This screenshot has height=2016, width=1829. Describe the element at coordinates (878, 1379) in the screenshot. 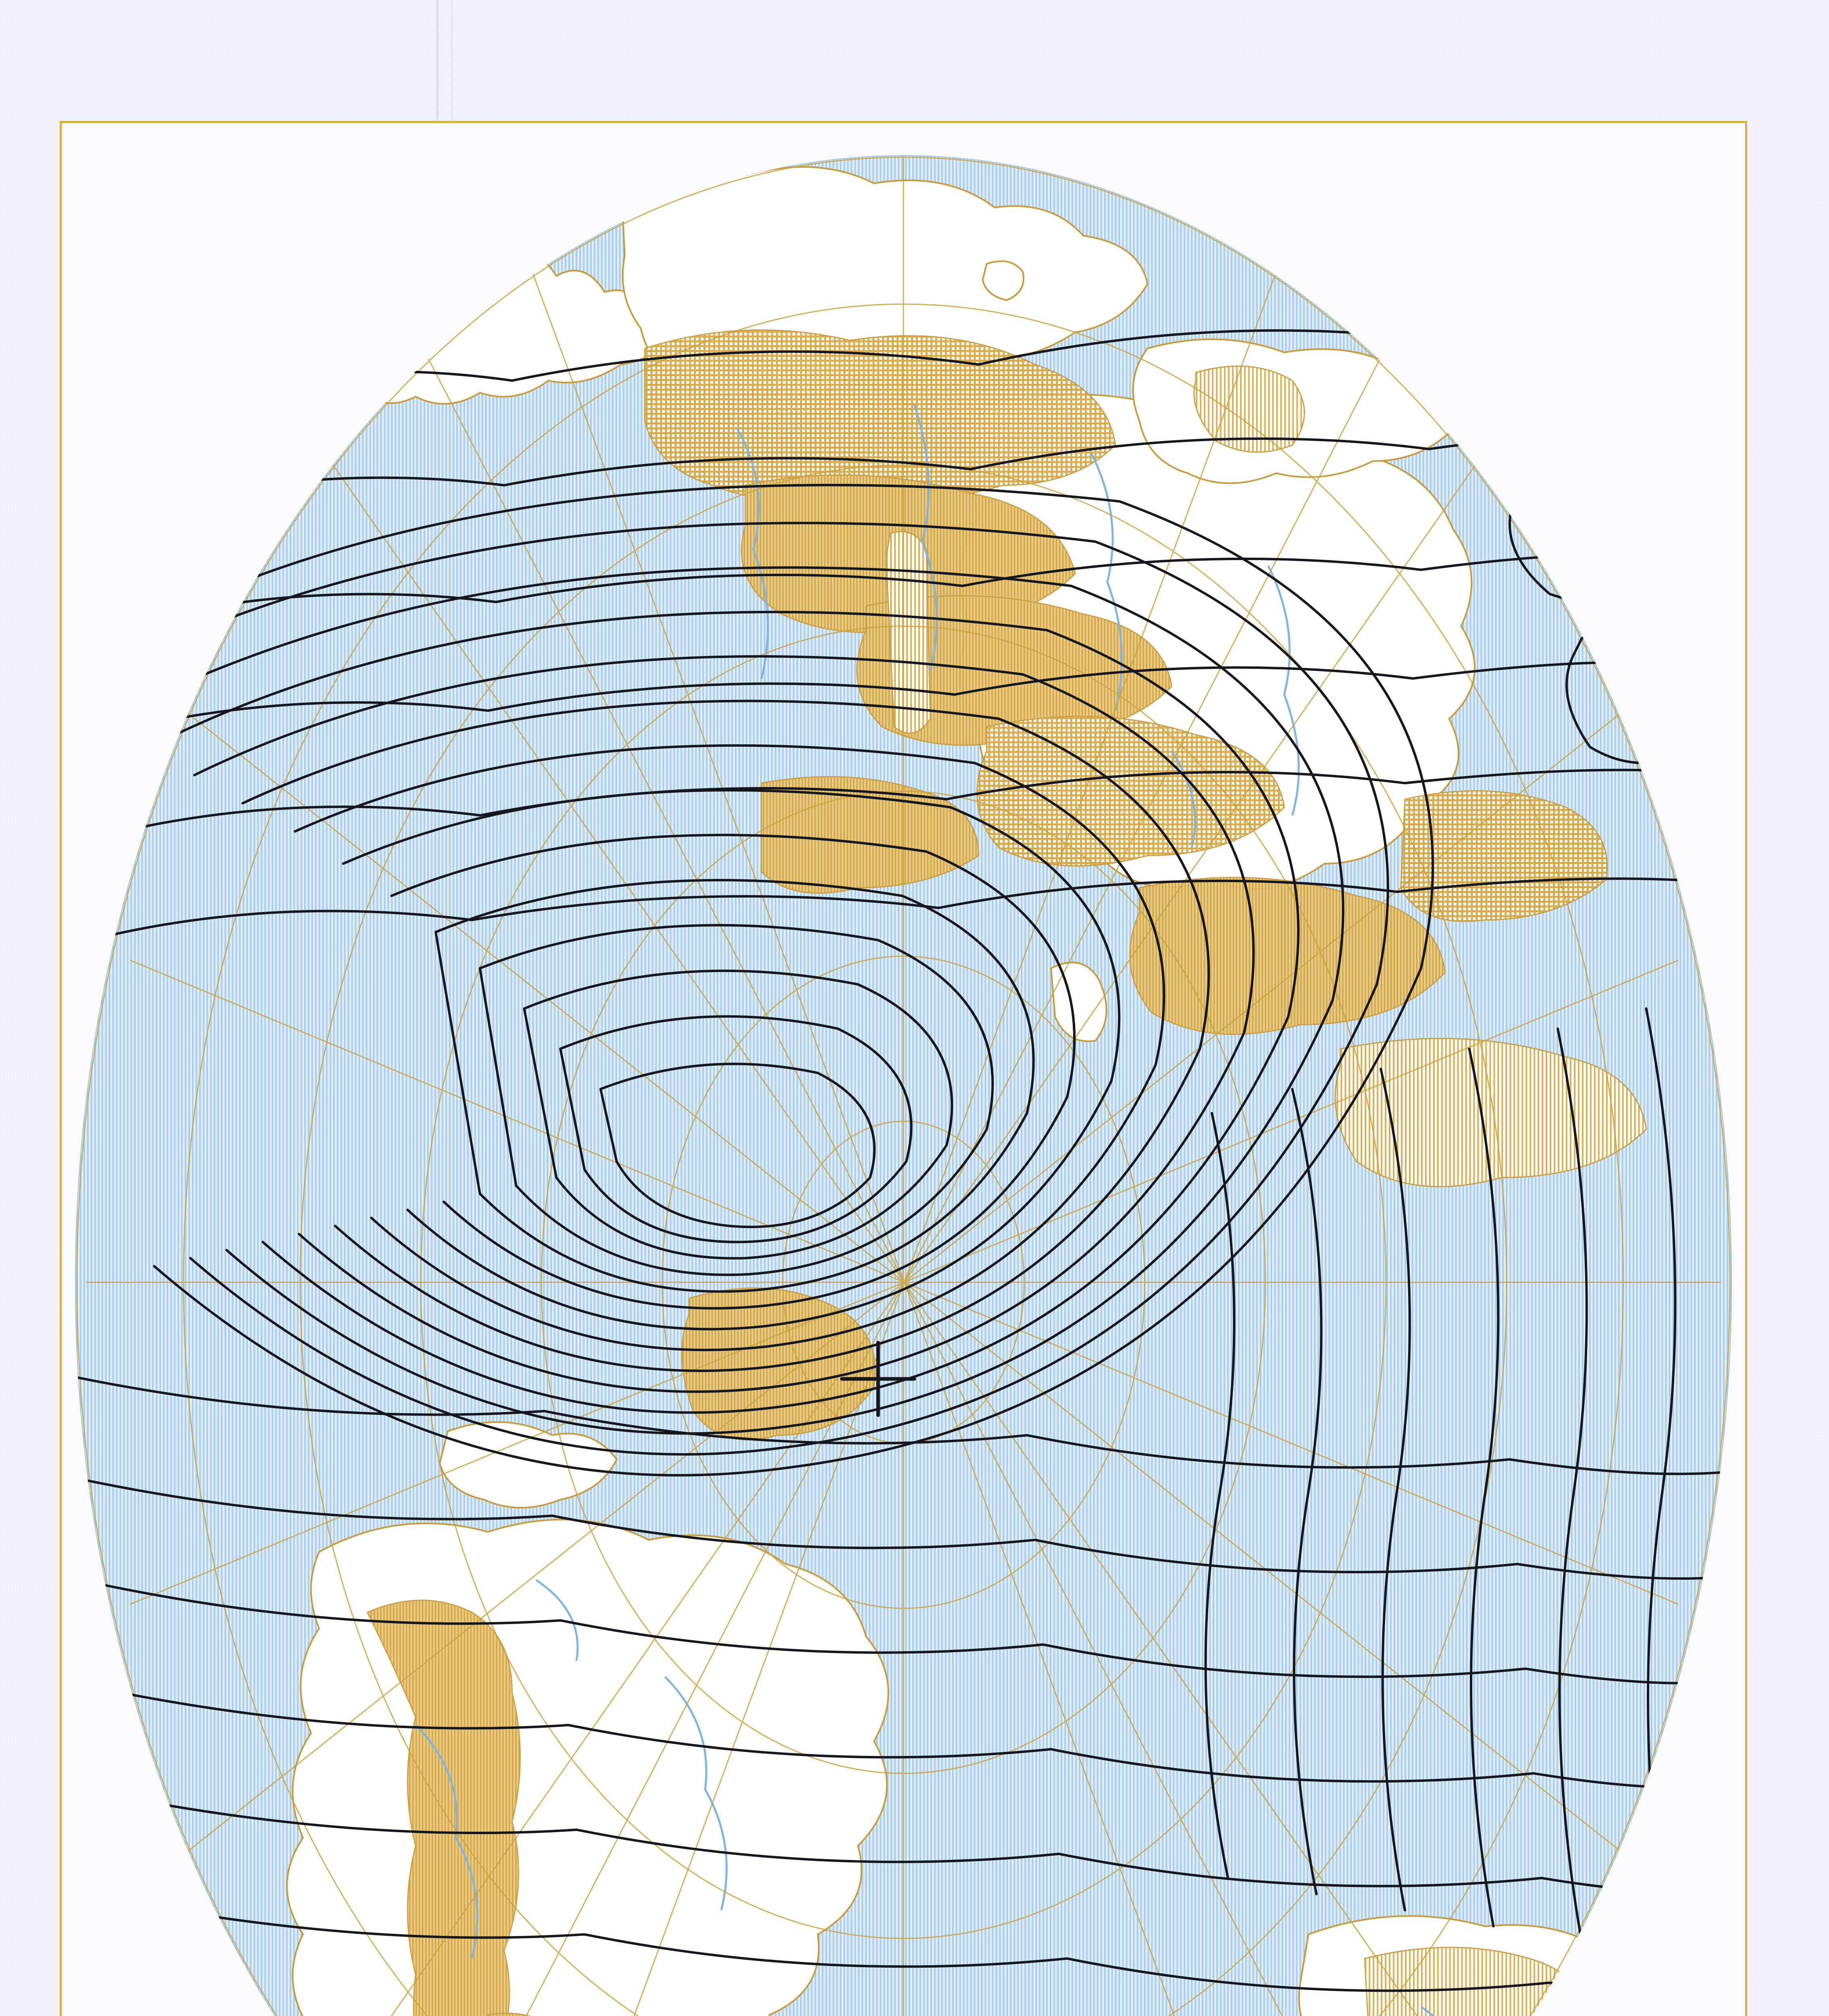

I see `north-pole-marker` at that location.